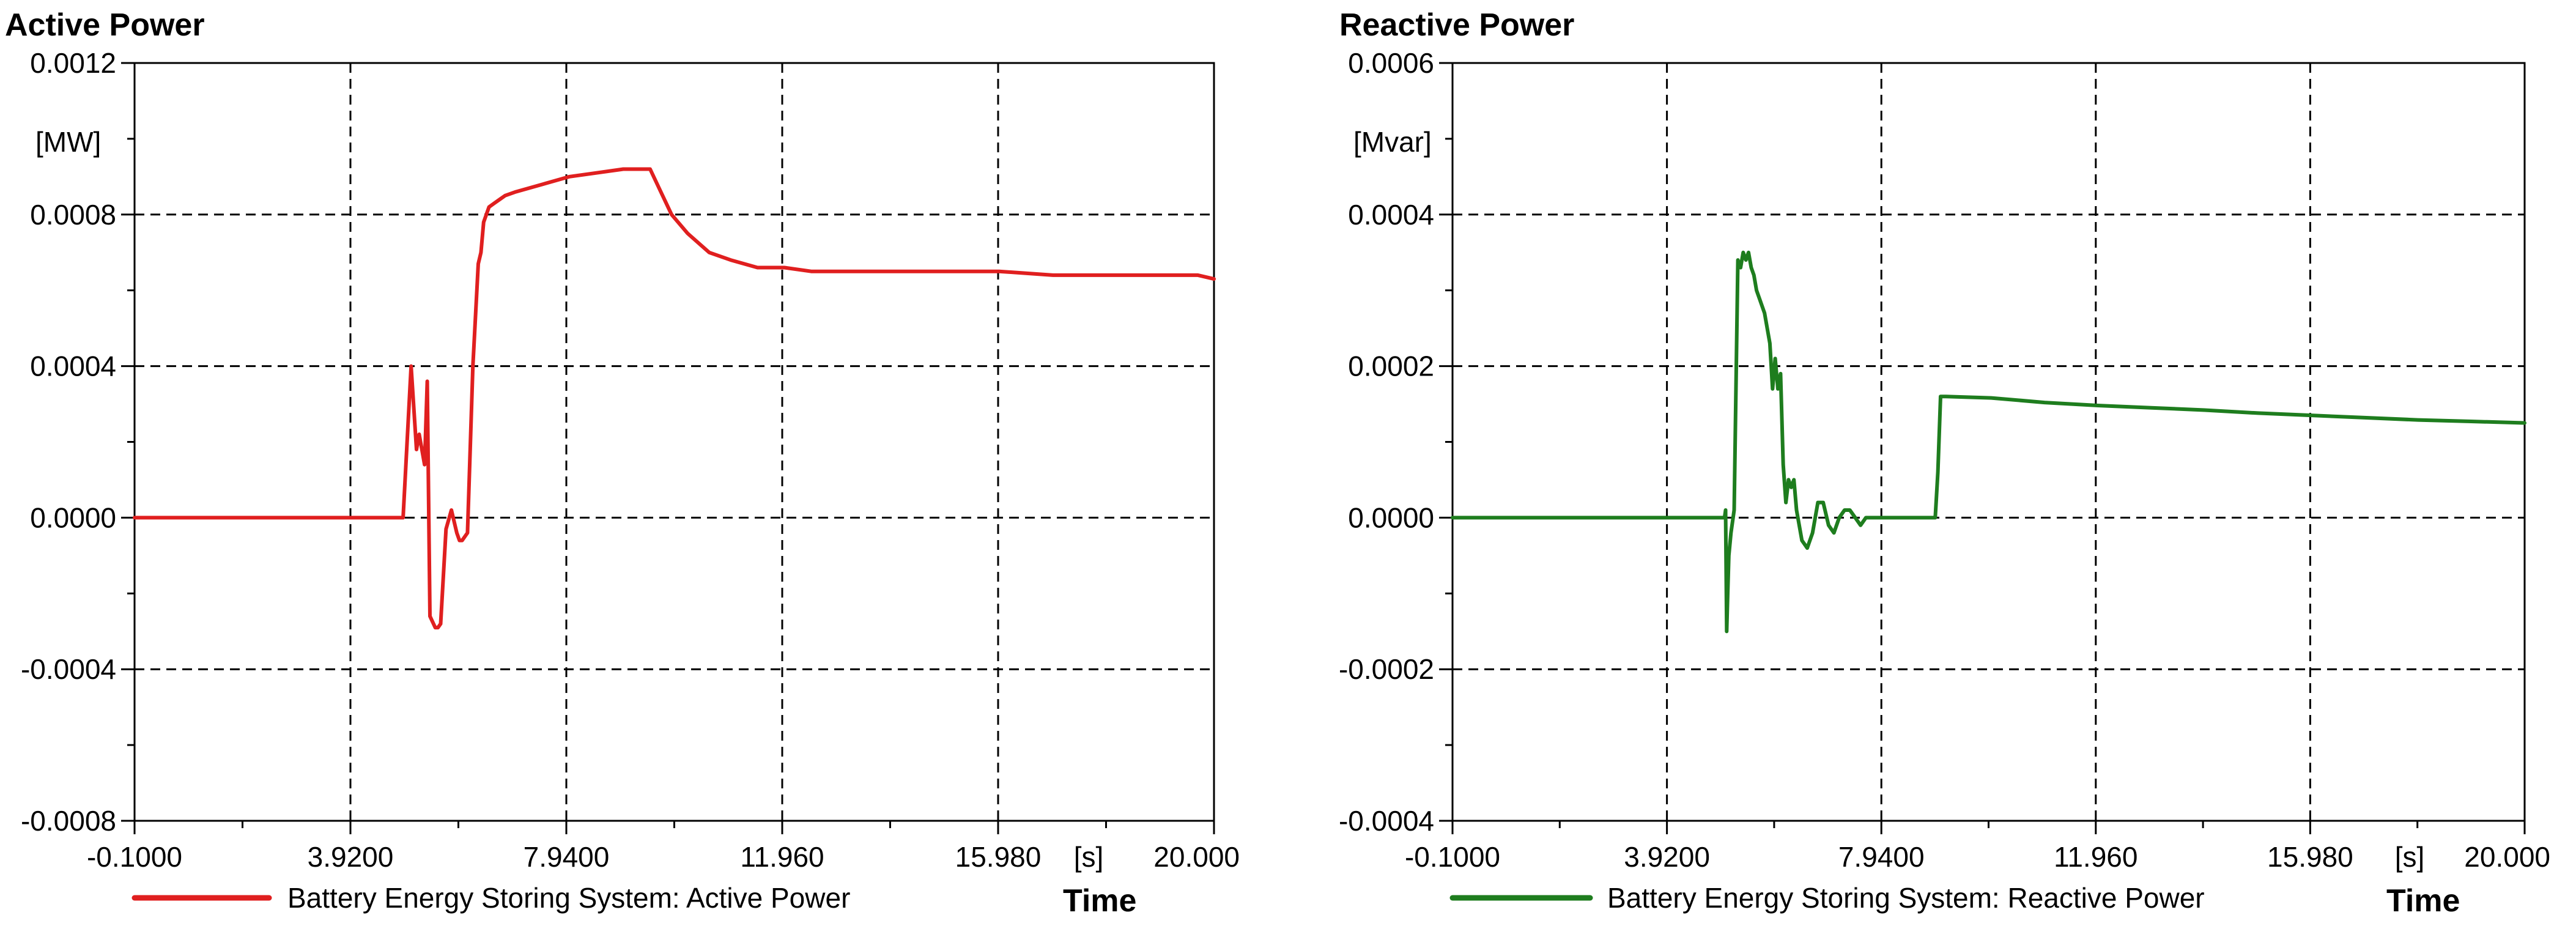  I want to click on chart1-title: Reactive Power, so click(1456, 25).